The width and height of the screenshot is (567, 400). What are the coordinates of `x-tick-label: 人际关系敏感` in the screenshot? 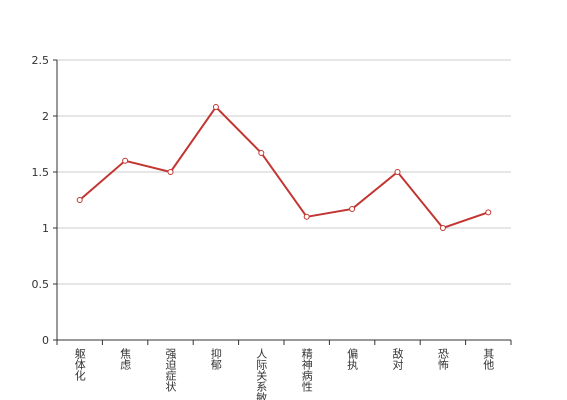 It's located at (261, 374).